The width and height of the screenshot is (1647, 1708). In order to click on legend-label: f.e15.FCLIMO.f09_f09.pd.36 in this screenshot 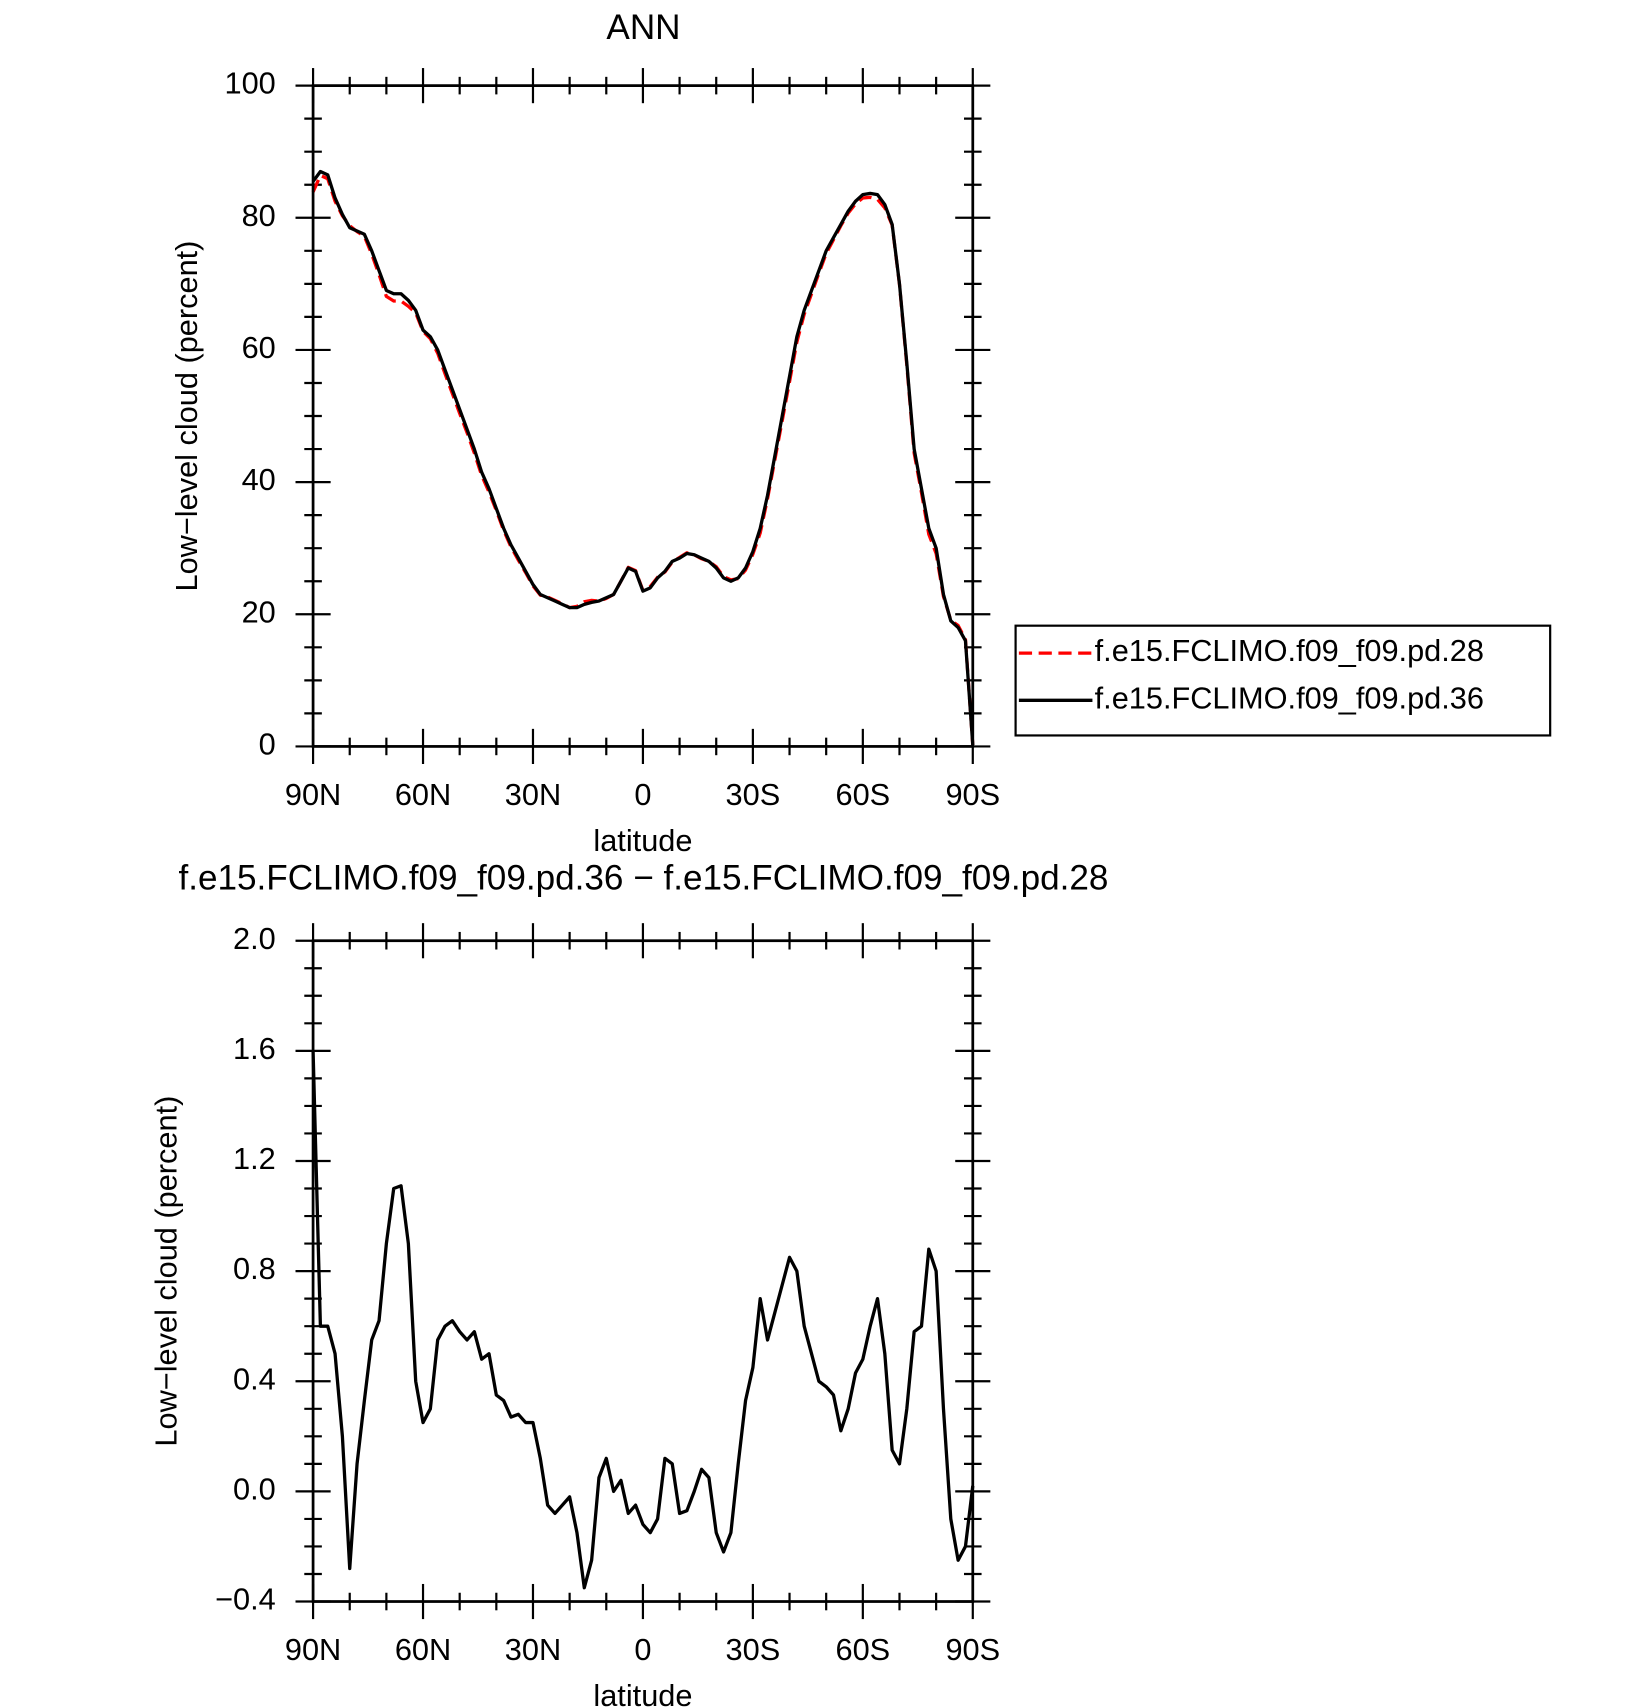, I will do `click(1289, 697)`.